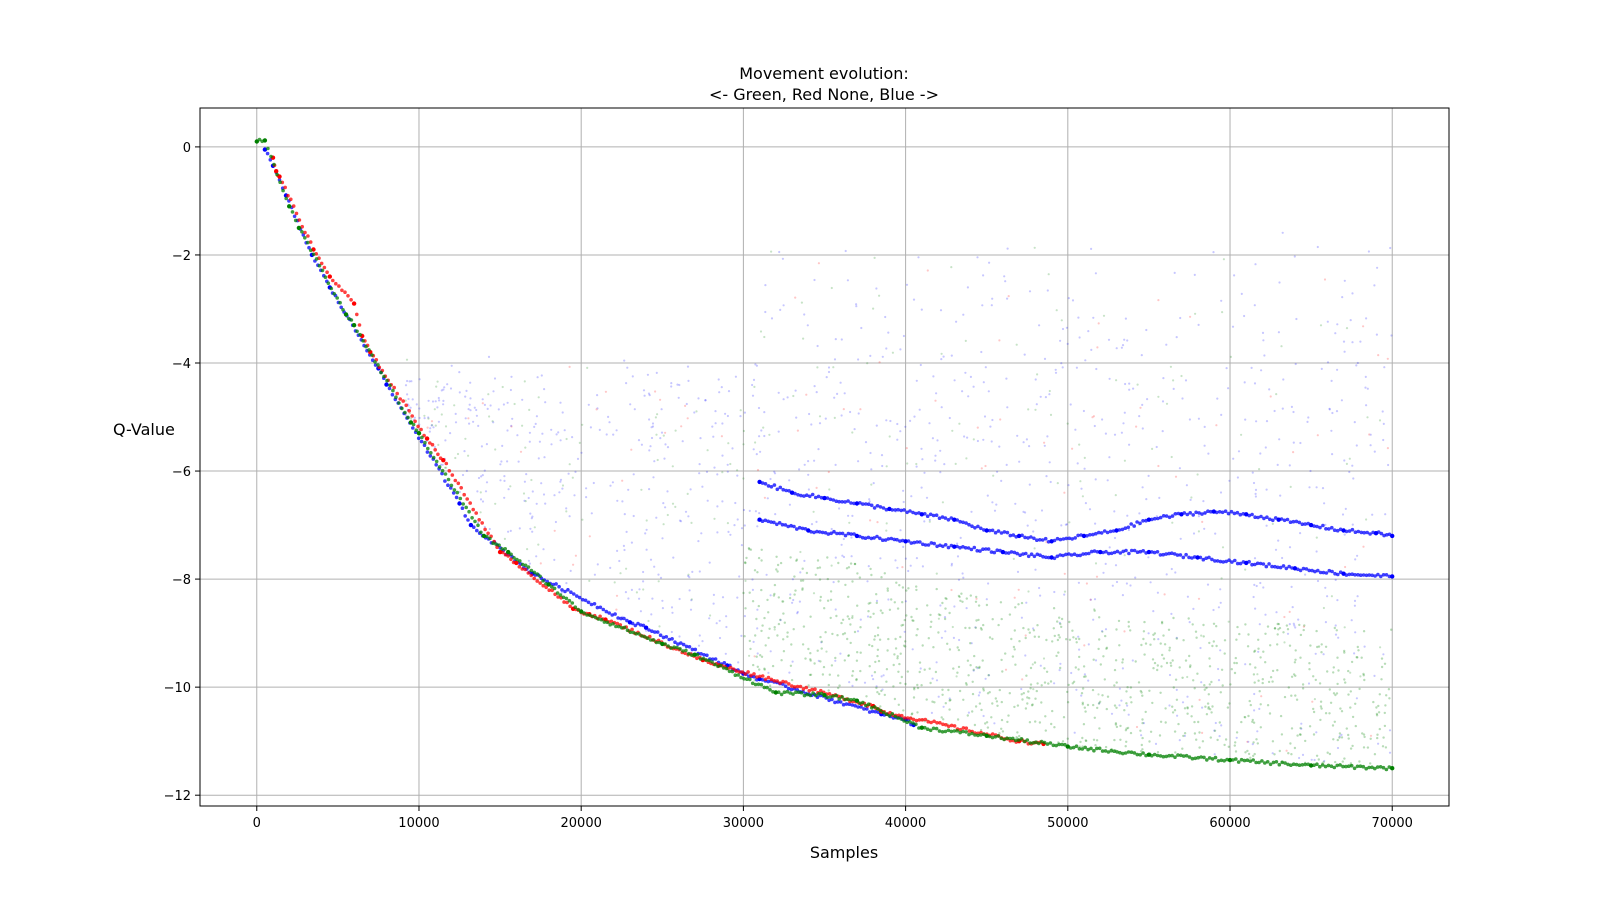 Image resolution: width=1600 pixels, height=900 pixels. Describe the element at coordinates (144, 429) in the screenshot. I see `y-axis-label: Q-Value` at that location.